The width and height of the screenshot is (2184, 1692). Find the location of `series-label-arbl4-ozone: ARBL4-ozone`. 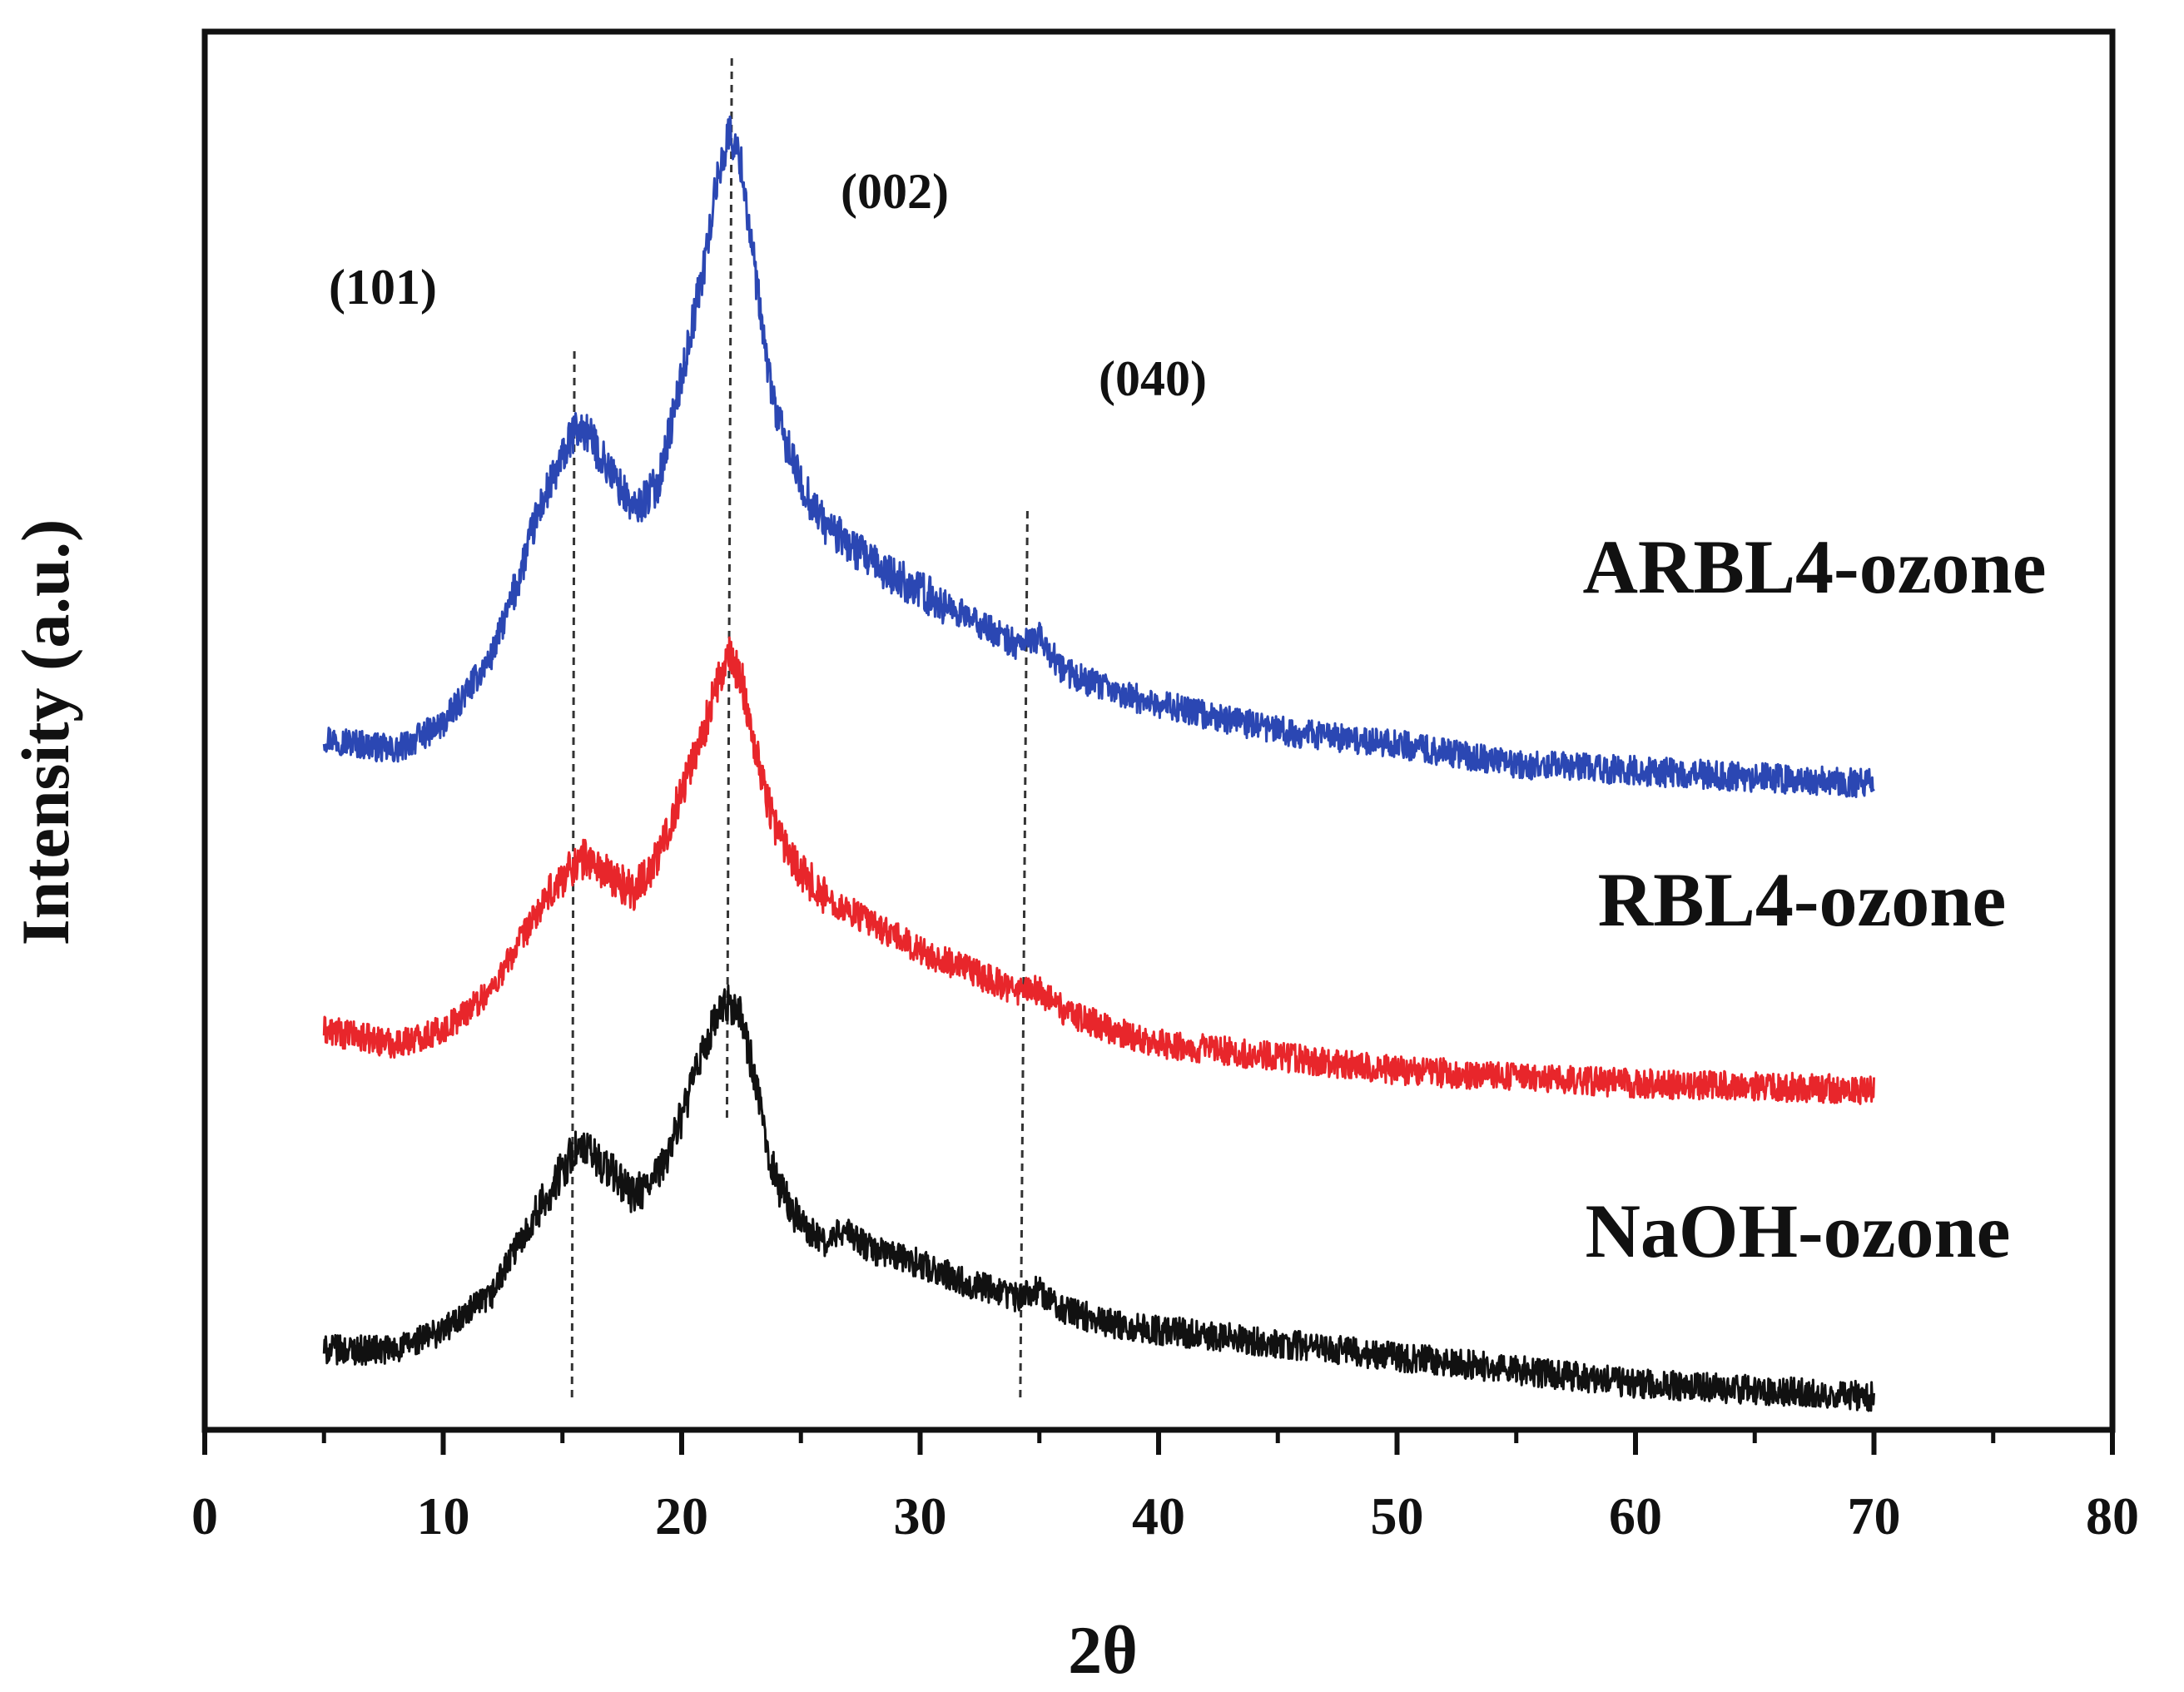

series-label-arbl4-ozone: ARBL4-ozone is located at coordinates (1814, 566).